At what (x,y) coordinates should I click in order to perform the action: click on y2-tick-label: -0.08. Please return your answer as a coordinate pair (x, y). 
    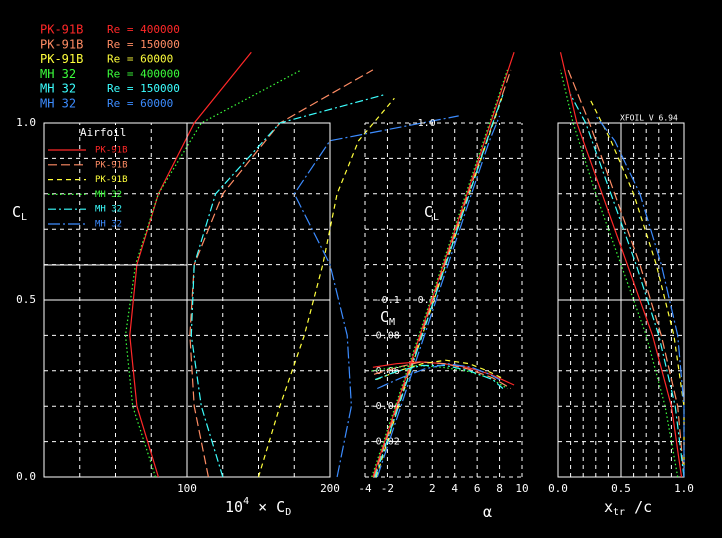
    Looking at the image, I should click on (385, 335).